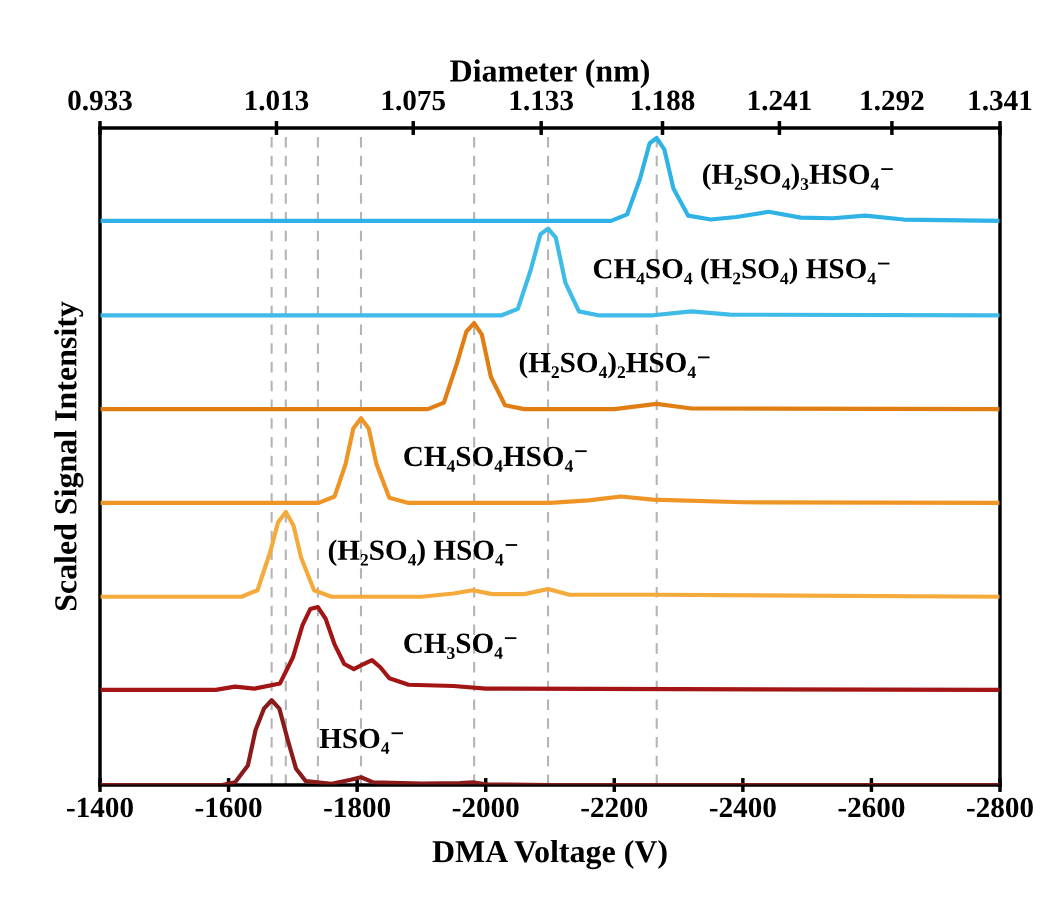 Image resolution: width=1057 pixels, height=923 pixels. What do you see at coordinates (779, 100) in the screenshot?
I see `x2-tick-label: 1.241` at bounding box center [779, 100].